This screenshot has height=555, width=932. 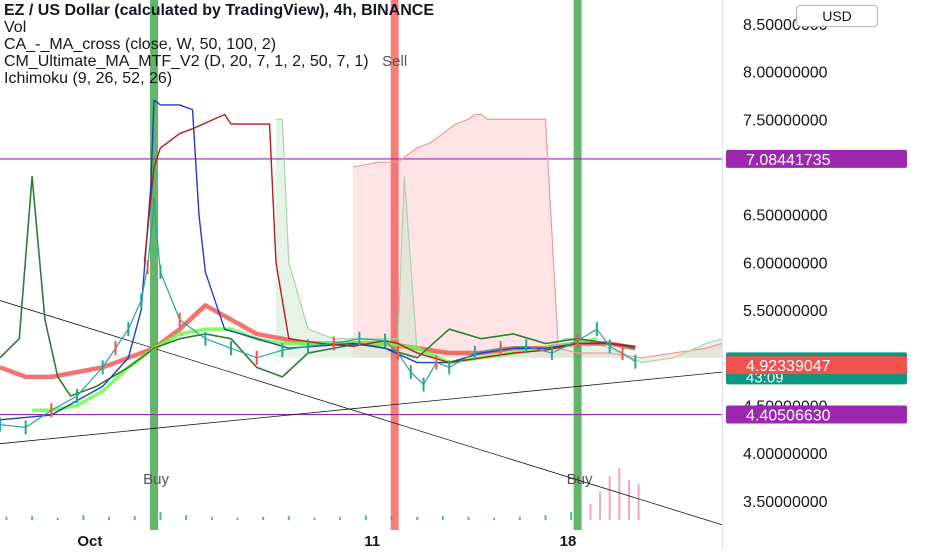 What do you see at coordinates (394, 61) in the screenshot?
I see `signal-label-1: Sell` at bounding box center [394, 61].